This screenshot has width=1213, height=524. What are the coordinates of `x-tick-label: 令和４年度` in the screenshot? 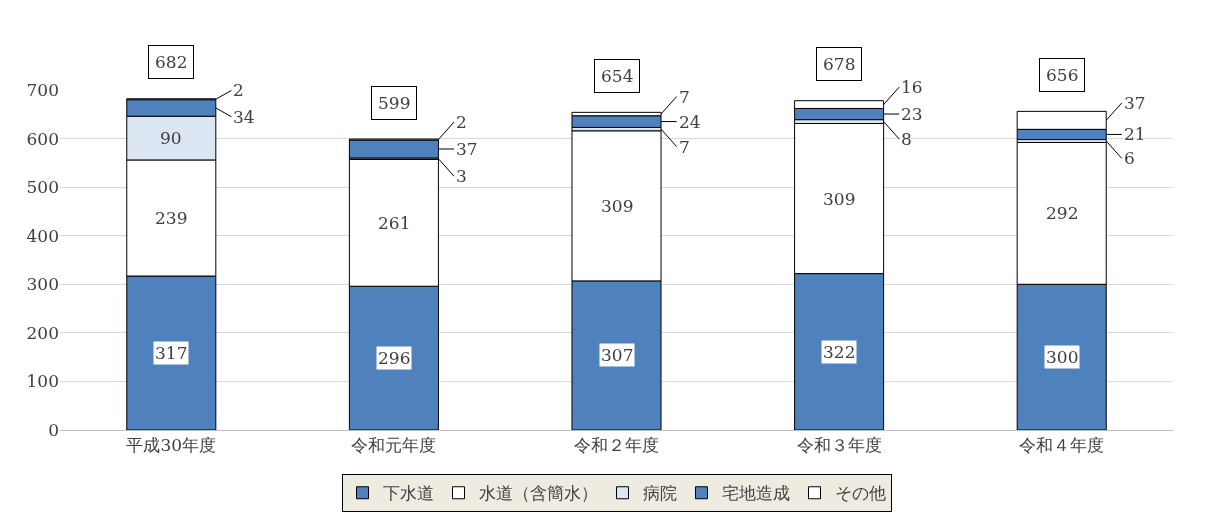 It's located at (1062, 445).